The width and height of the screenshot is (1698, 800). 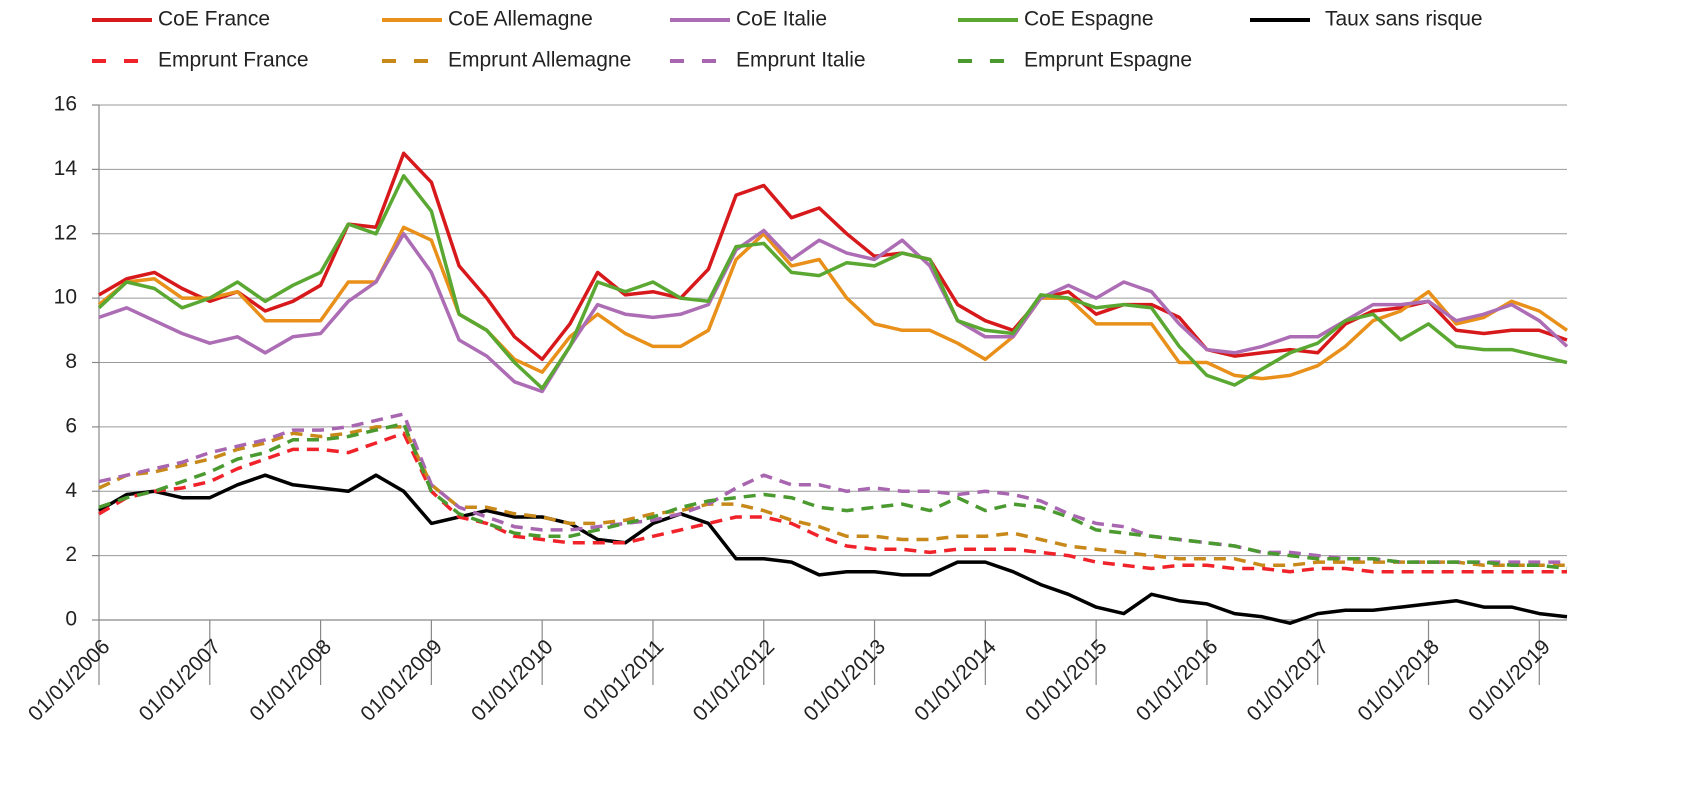 I want to click on y-tick-label: 2, so click(x=71, y=554).